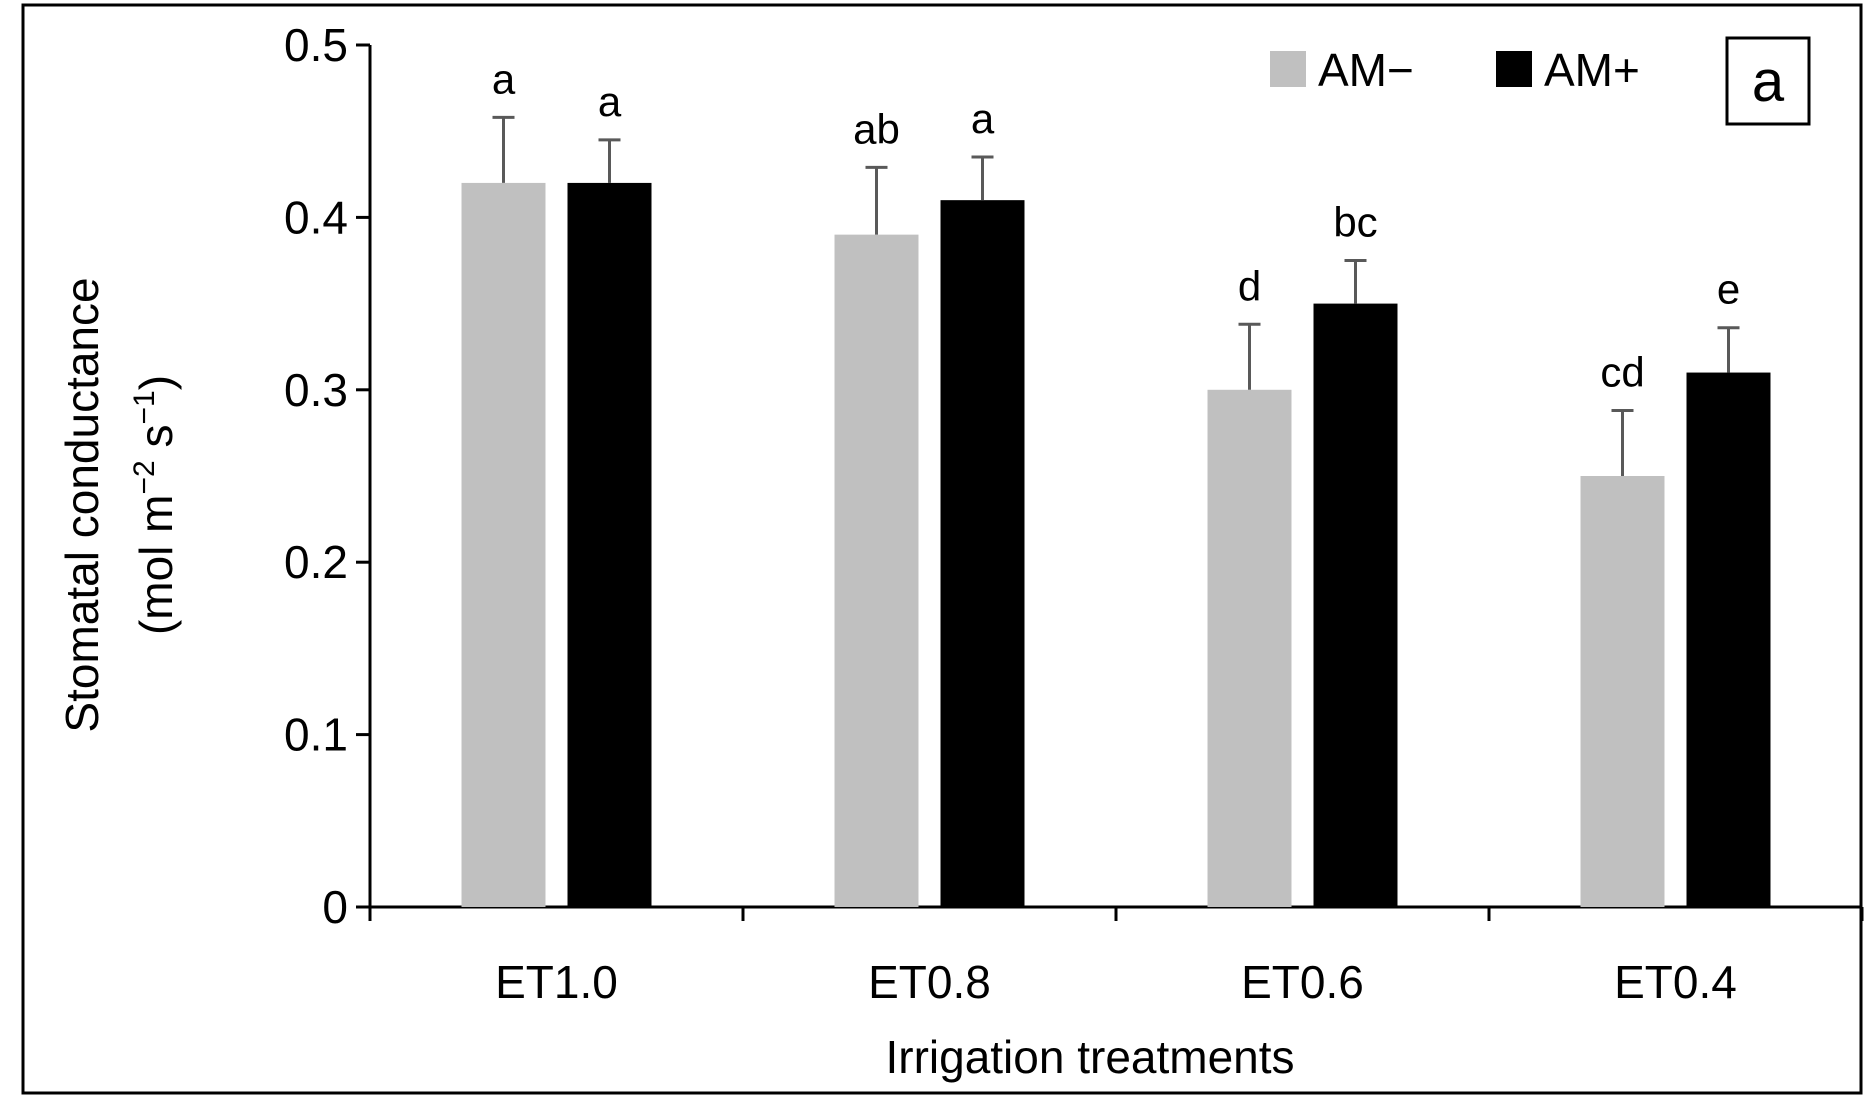 The width and height of the screenshot is (1876, 1115). What do you see at coordinates (316, 45) in the screenshot?
I see `y-tick-label: 0.5` at bounding box center [316, 45].